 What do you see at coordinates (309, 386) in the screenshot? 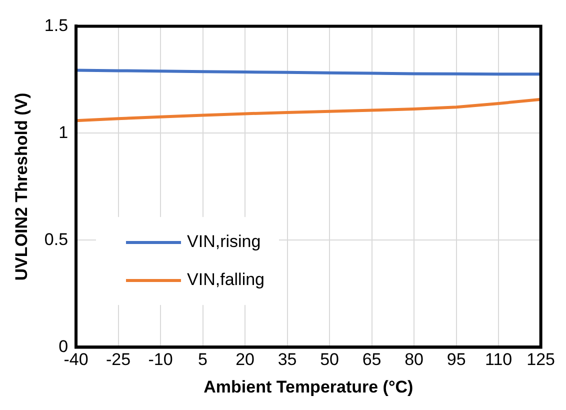
I see `x-axis-title: Ambient Temperature (°C)` at bounding box center [309, 386].